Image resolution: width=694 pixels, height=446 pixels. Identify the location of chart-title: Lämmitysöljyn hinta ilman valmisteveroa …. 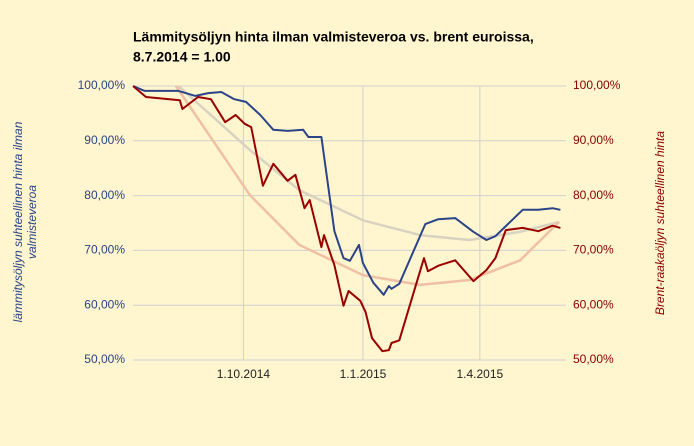
(333, 37).